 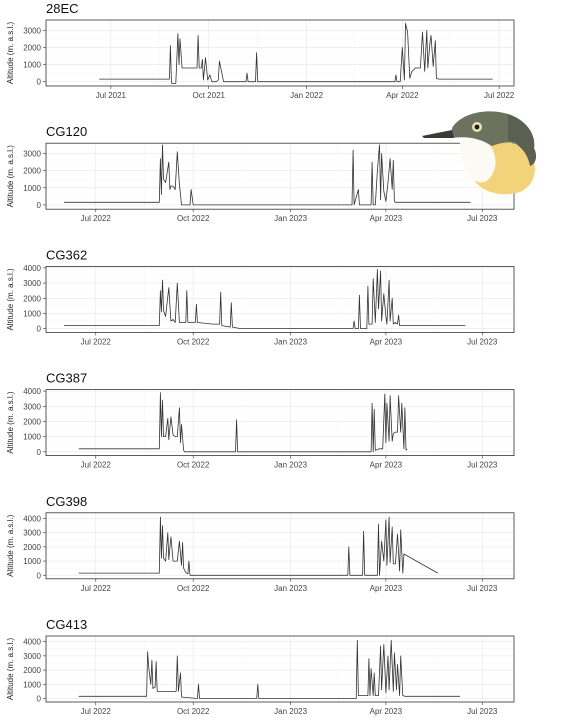 What do you see at coordinates (522, 140) in the screenshot?
I see `bird-nape` at bounding box center [522, 140].